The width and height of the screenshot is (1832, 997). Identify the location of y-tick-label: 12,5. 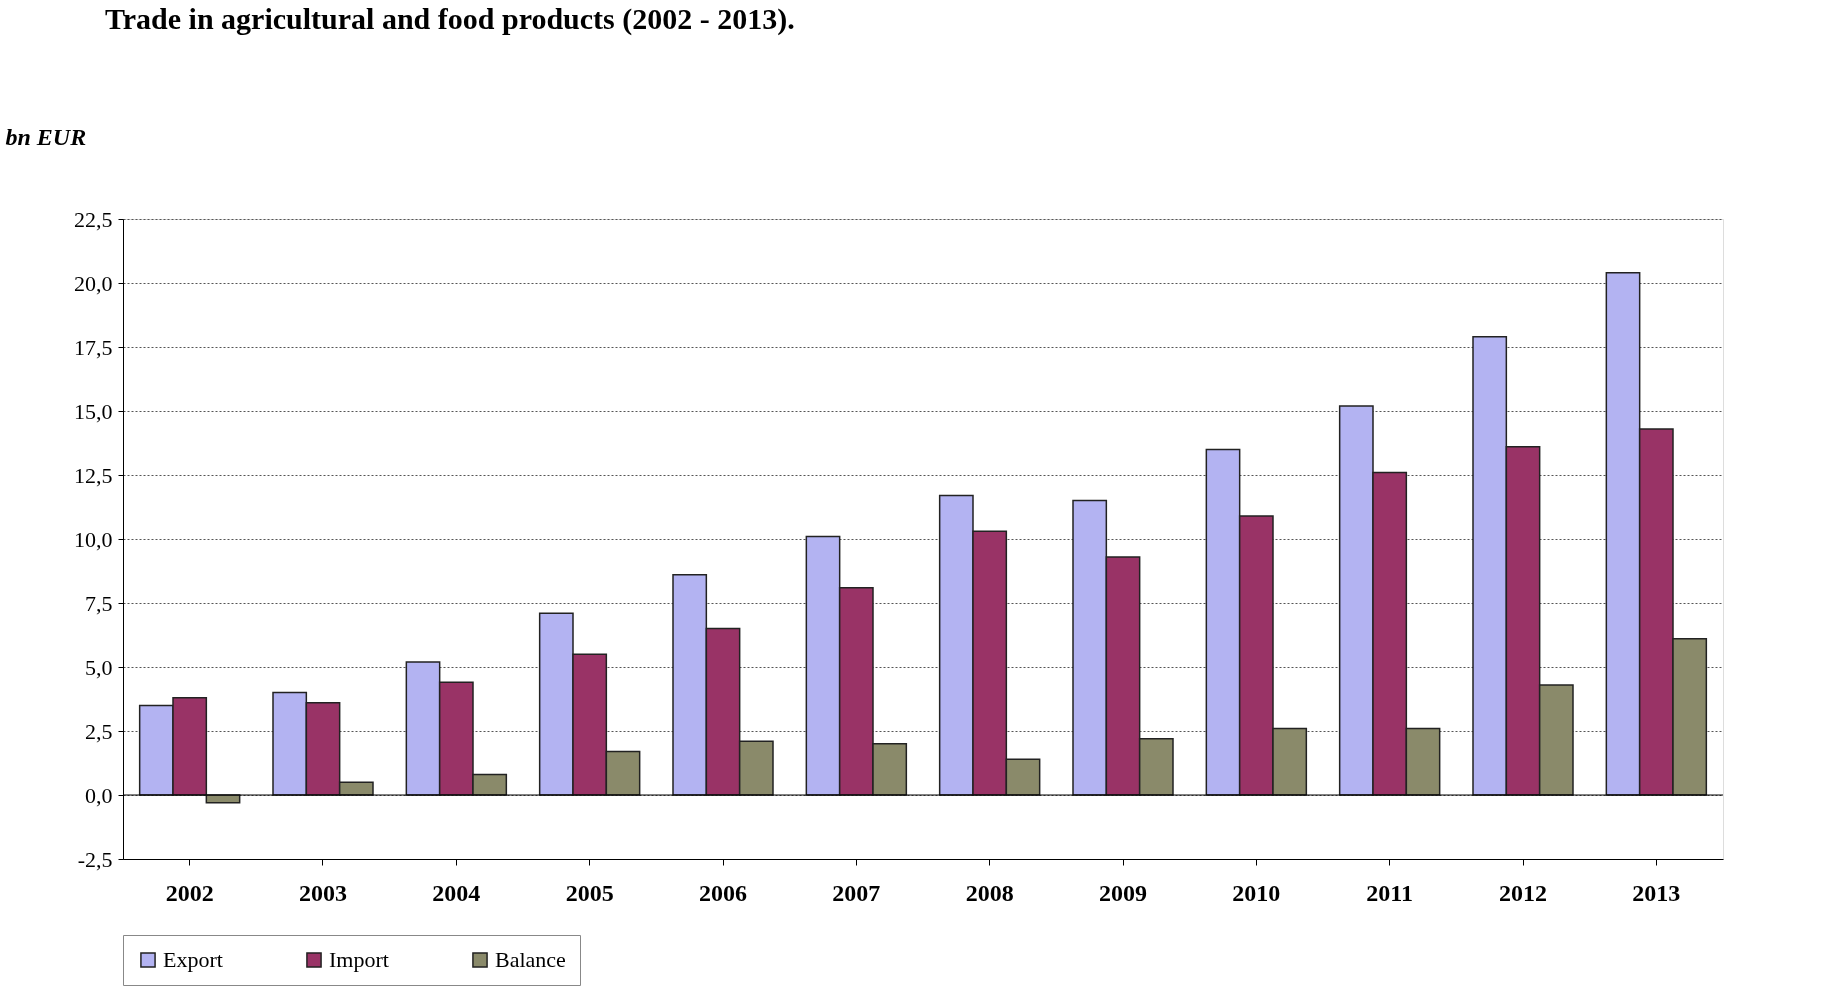
(93, 475).